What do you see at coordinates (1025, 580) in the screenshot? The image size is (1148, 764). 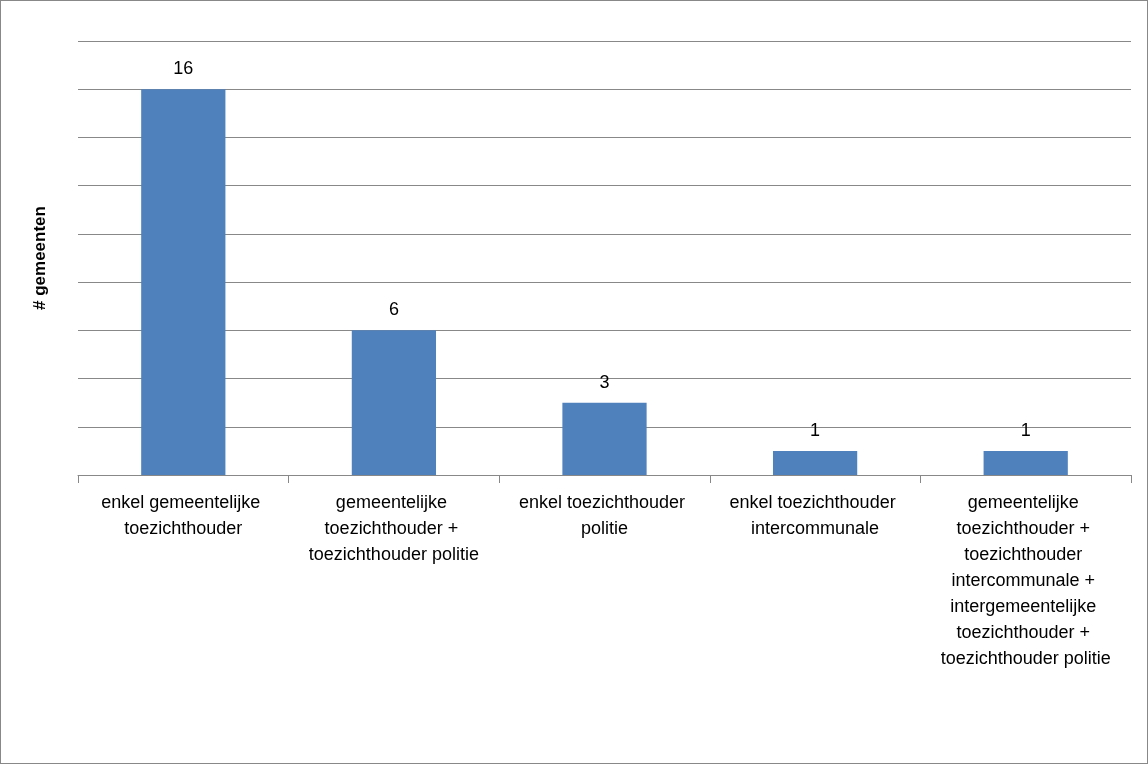 I see `x-tick-label: gemeentelijke toezichthouder + toezichthouder intercommunale + intergemeentelijke toezichthouder + toezichthouder politie` at bounding box center [1025, 580].